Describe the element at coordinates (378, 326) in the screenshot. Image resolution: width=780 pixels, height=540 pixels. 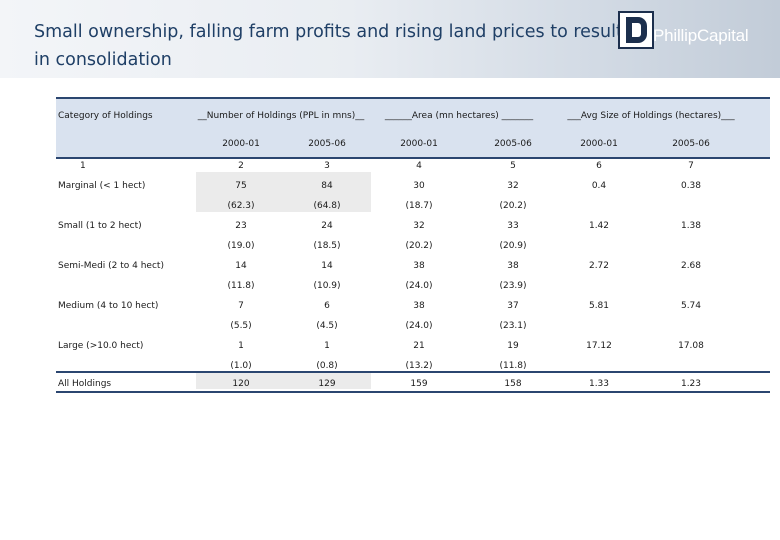
I see `table-row-share: (5.5) (4.5) (24.0) (23.1)` at that location.